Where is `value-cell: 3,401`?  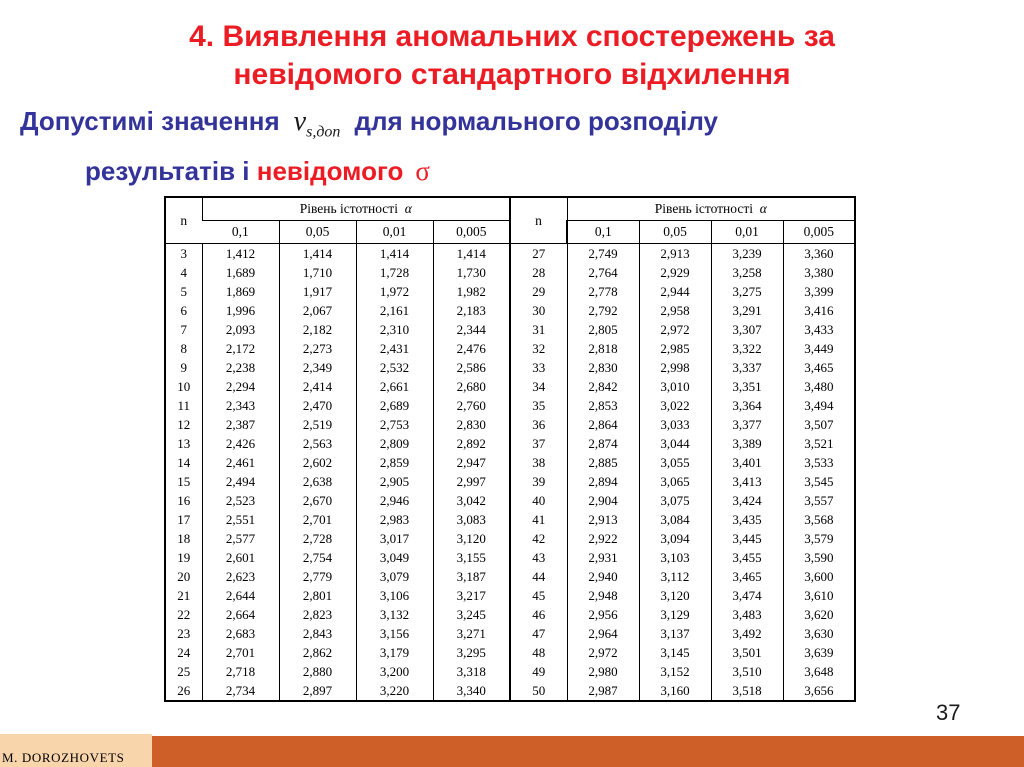 value-cell: 3,401 is located at coordinates (747, 462).